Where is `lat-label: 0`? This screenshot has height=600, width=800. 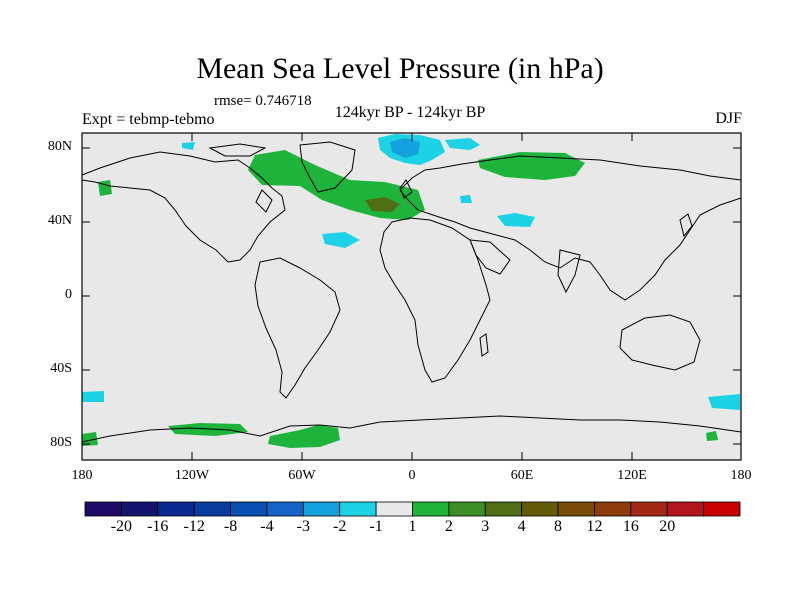
lat-label: 0 is located at coordinates (68, 294).